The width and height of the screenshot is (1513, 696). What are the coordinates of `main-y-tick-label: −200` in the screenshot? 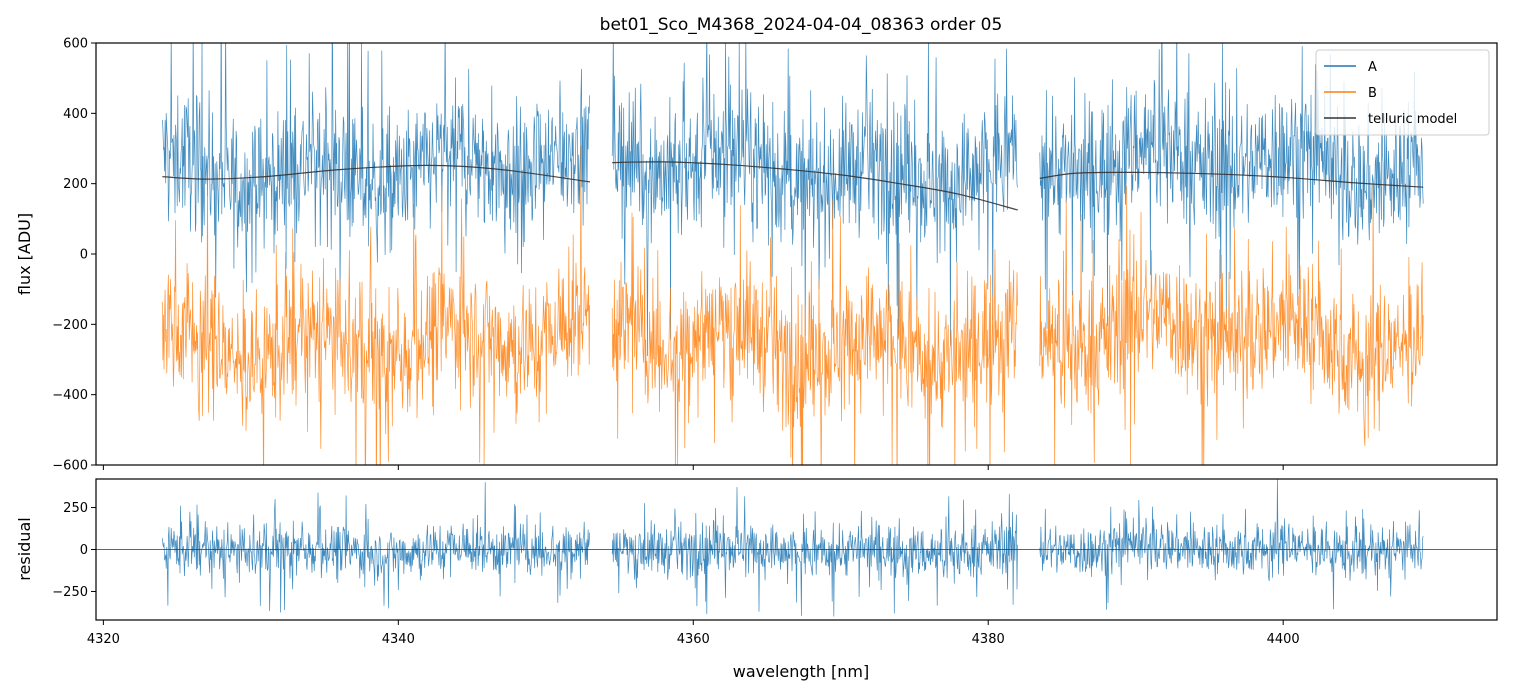 It's located at (70, 325).